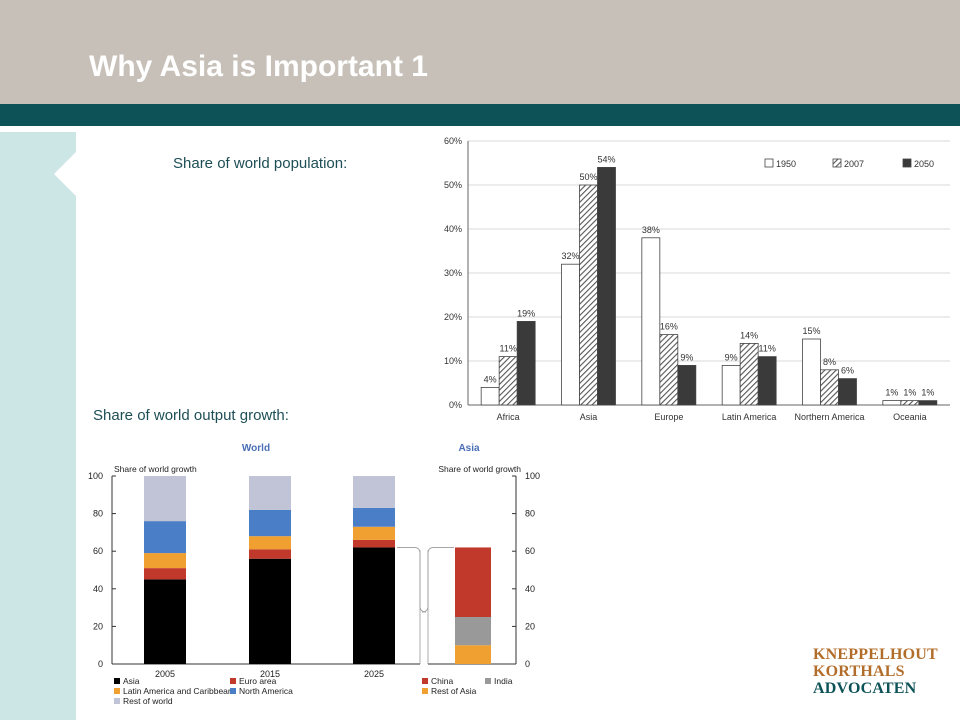  I want to click on pop-legend-label: 1950, so click(786, 164).